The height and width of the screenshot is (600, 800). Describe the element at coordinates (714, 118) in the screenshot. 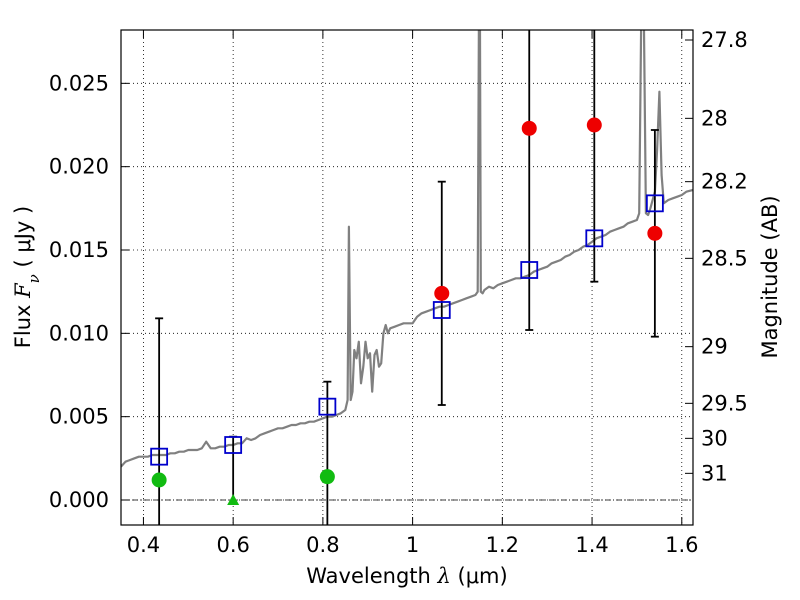

I see `y2-tick-label: 28` at that location.